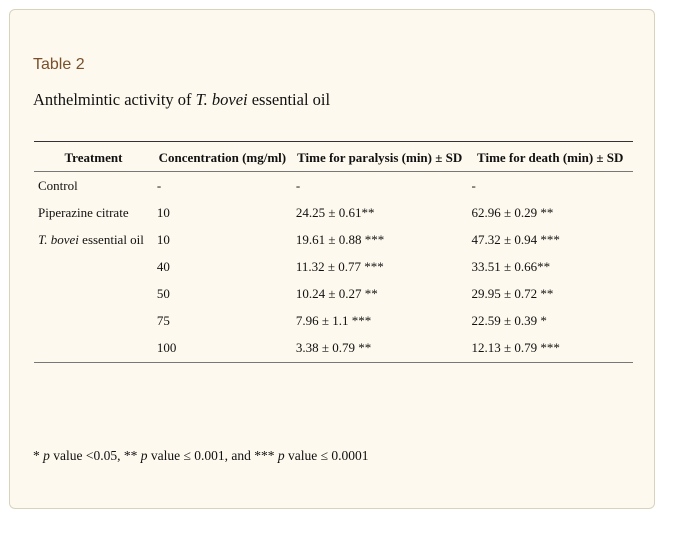 This screenshot has width=673, height=536. I want to click on caption-suffix: essential oil, so click(289, 99).